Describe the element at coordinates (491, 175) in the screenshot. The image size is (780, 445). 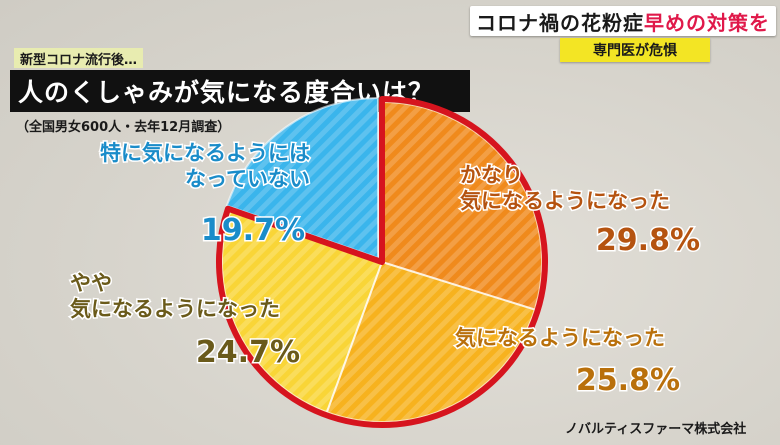
I see `slice-label-1-line-1: かなり` at that location.